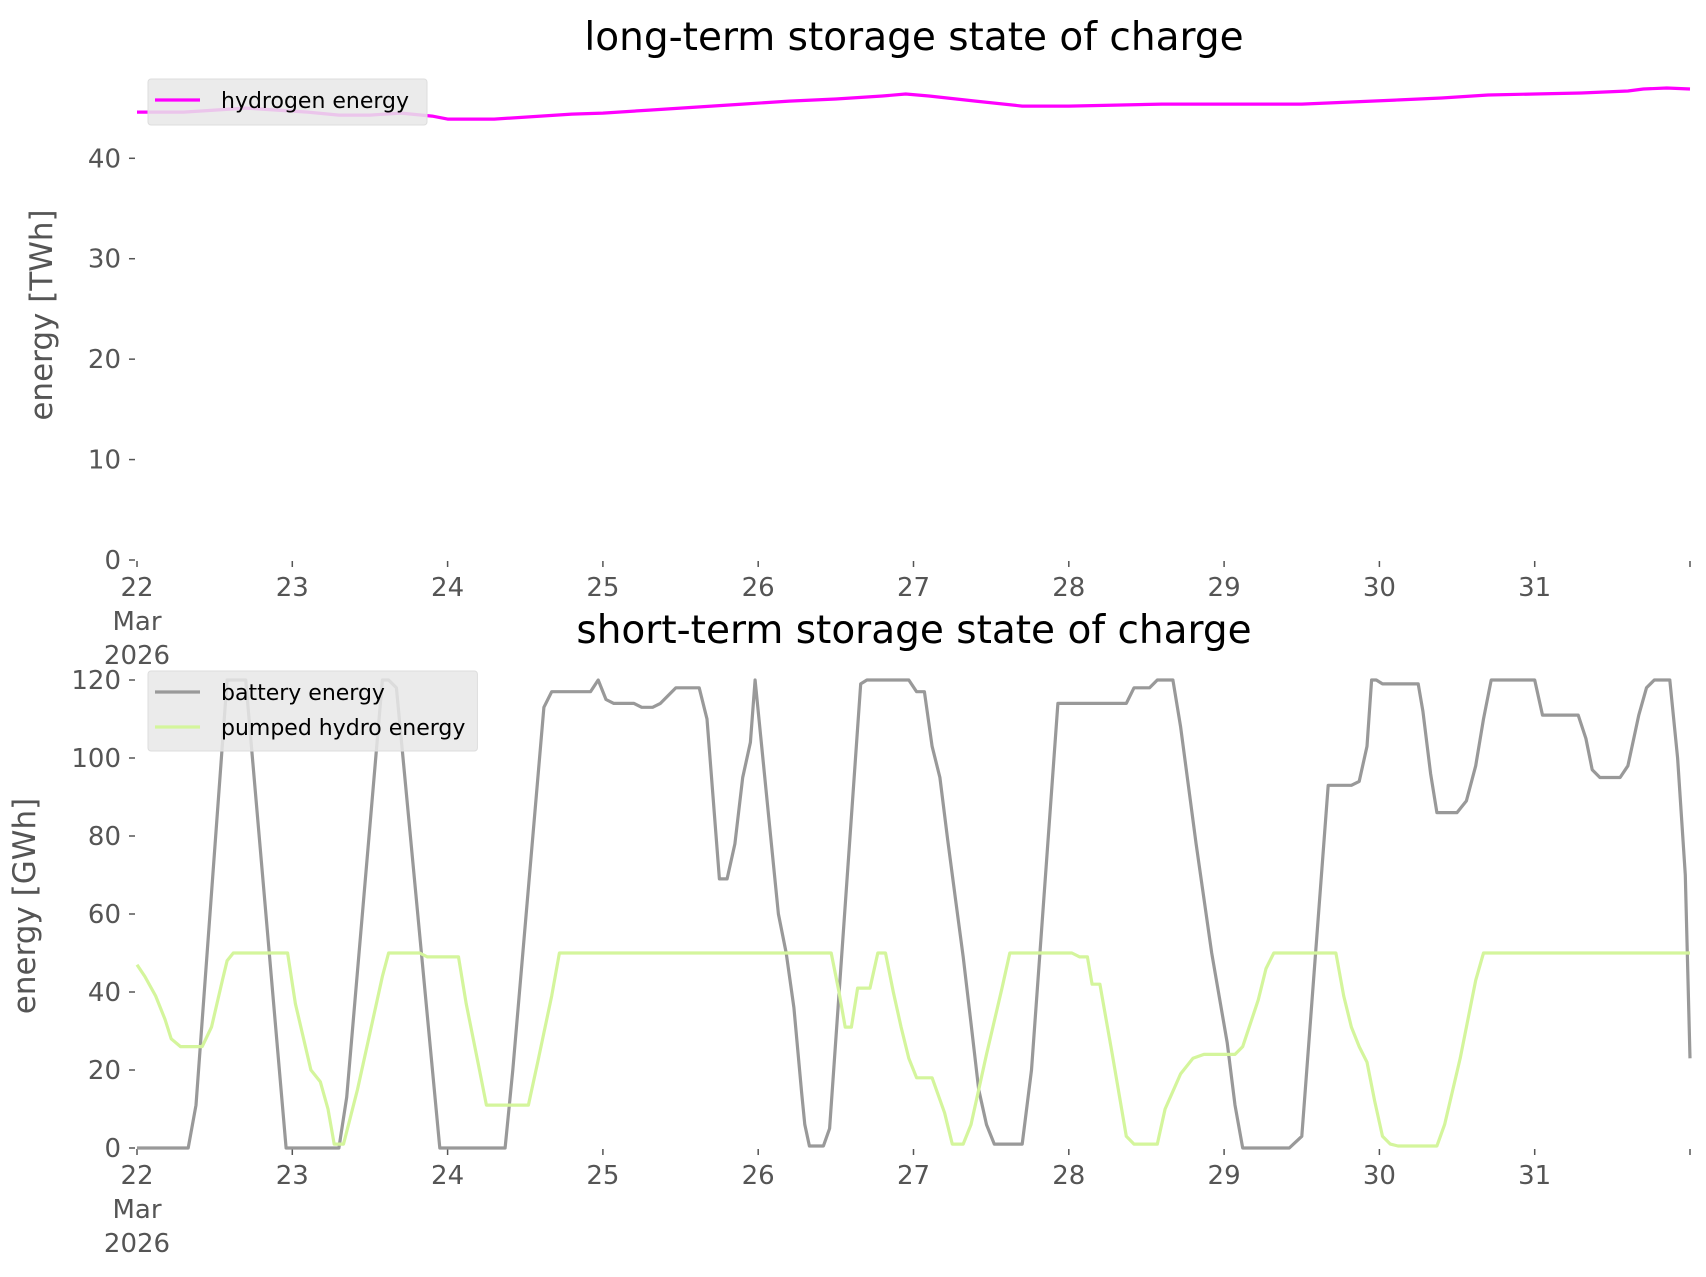 This screenshot has height=1277, width=1706. What do you see at coordinates (96, 681) in the screenshot?
I see `y-tick-label: 120` at bounding box center [96, 681].